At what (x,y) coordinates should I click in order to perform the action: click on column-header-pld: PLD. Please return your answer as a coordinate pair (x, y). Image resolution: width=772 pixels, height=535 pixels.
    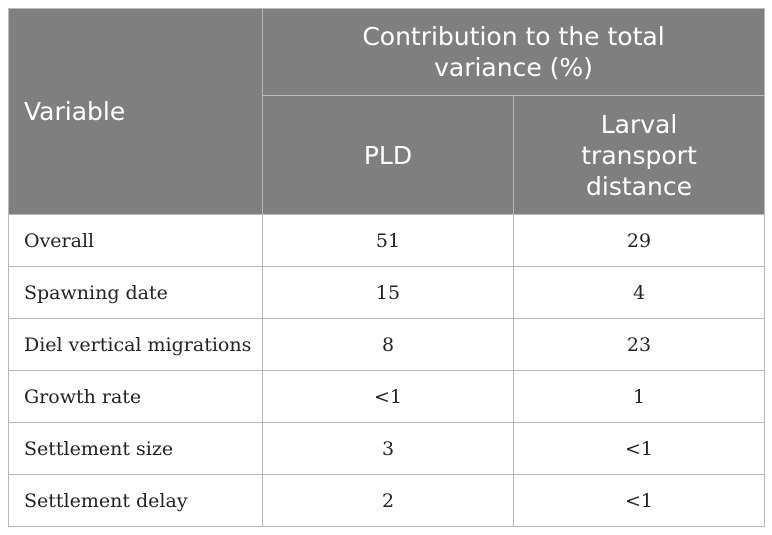
    Looking at the image, I should click on (388, 155).